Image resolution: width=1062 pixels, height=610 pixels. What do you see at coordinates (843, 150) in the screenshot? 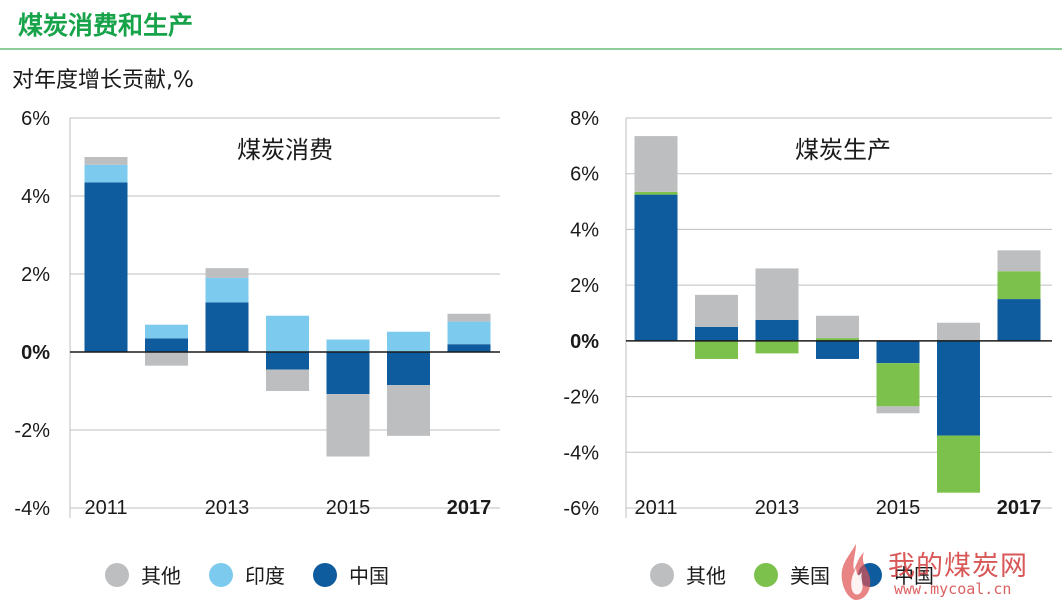
I see `chart-title: 煤炭生产` at bounding box center [843, 150].